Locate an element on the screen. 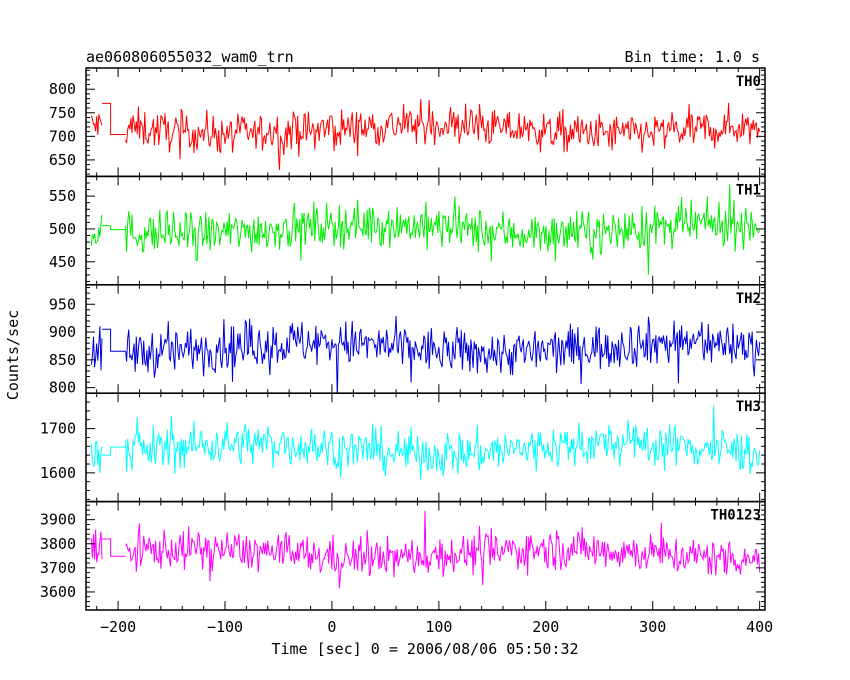 The height and width of the screenshot is (680, 850). panel-label-th3: TH3 is located at coordinates (748, 407).